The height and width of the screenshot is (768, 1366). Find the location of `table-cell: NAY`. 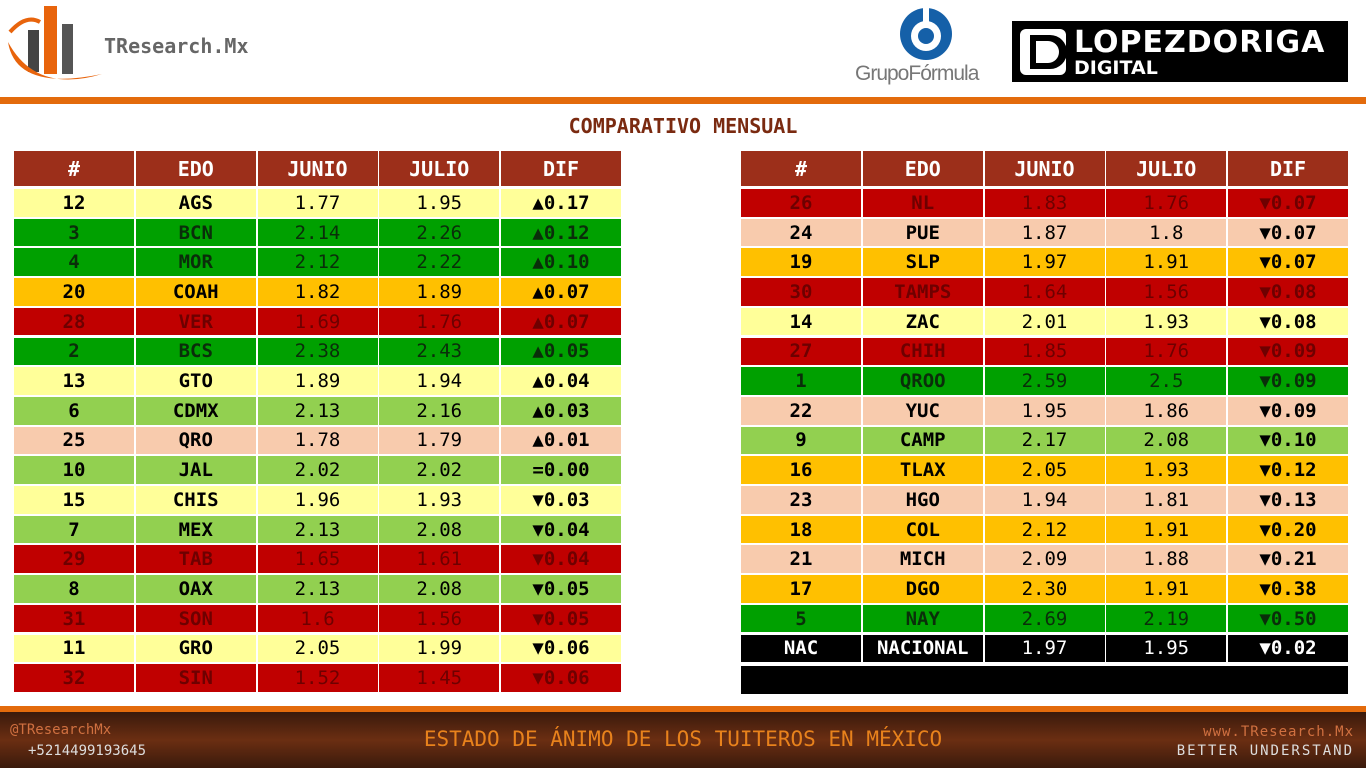

table-cell: NAY is located at coordinates (922, 618).